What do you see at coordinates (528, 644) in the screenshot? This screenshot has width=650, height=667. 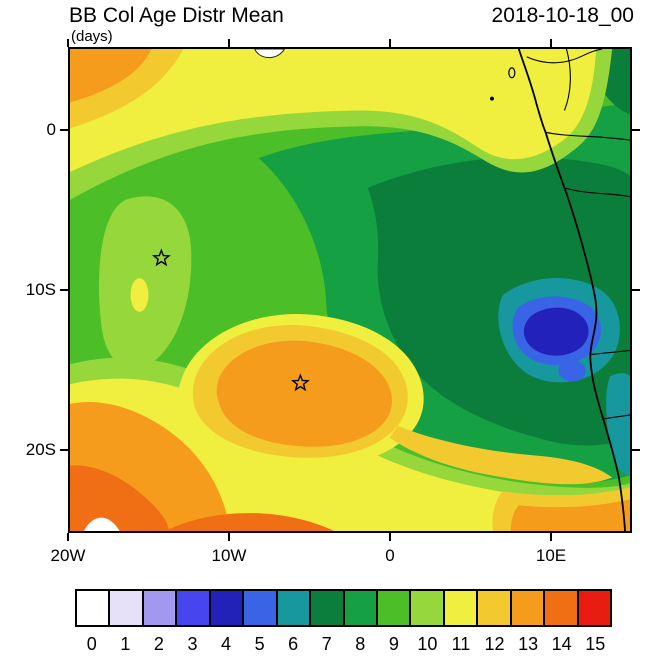 I see `colorbar-label: 13` at bounding box center [528, 644].